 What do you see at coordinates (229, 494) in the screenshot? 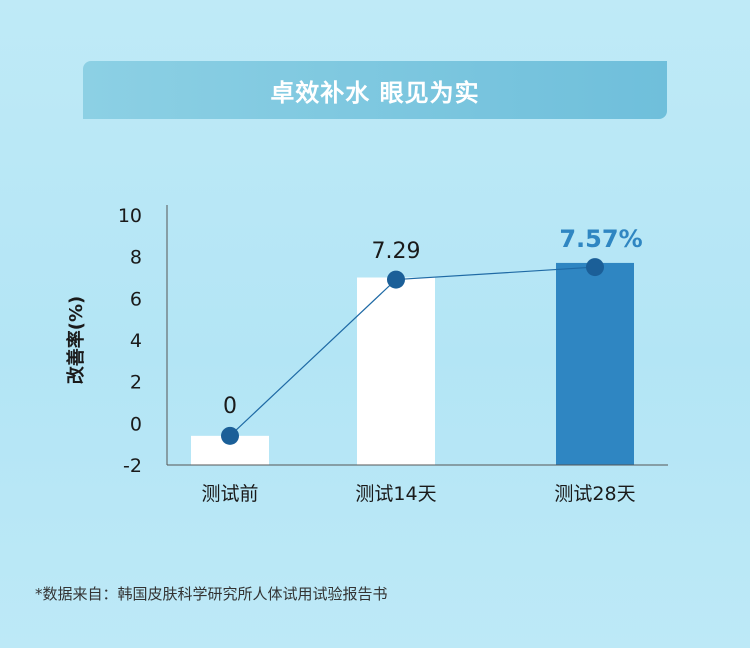
I see `x-category-label: 测试前` at bounding box center [229, 494].